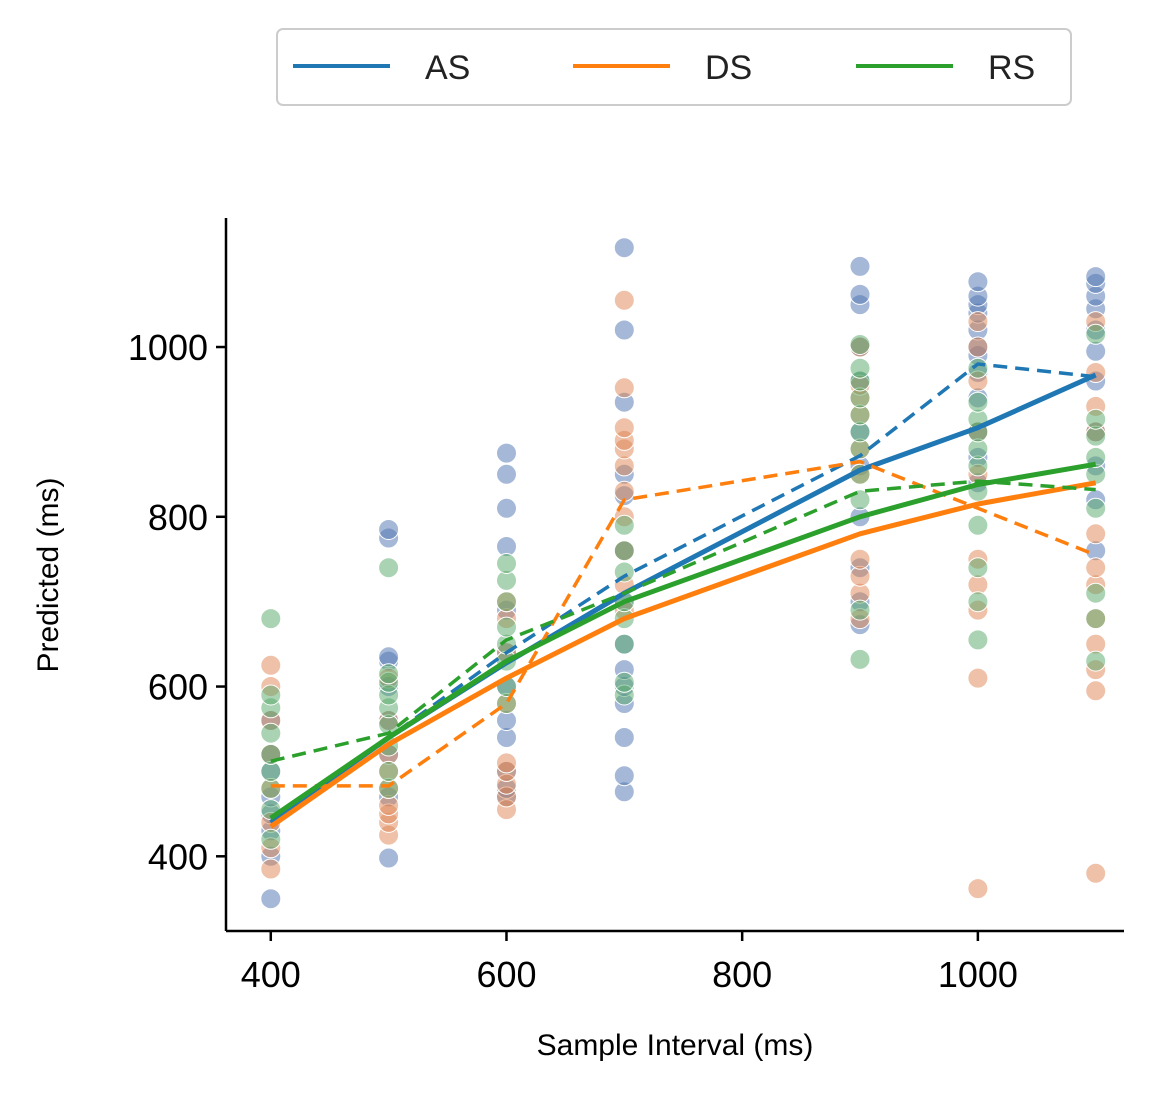  I want to click on y-ticks: 400 600 800 1000, so click(177, 602).